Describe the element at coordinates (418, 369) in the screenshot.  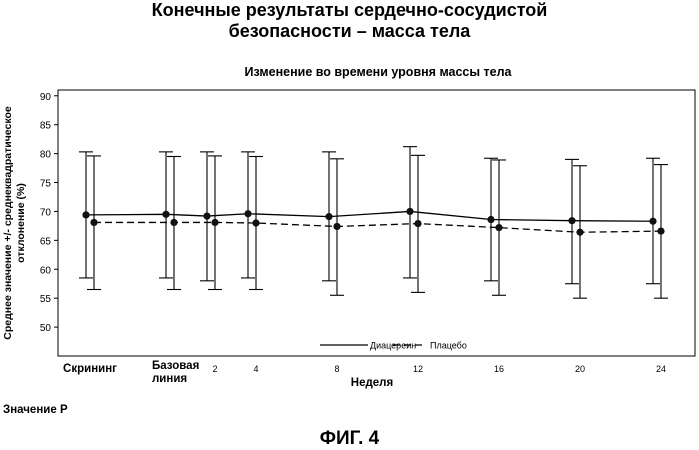
I see `category-label: 12` at that location.